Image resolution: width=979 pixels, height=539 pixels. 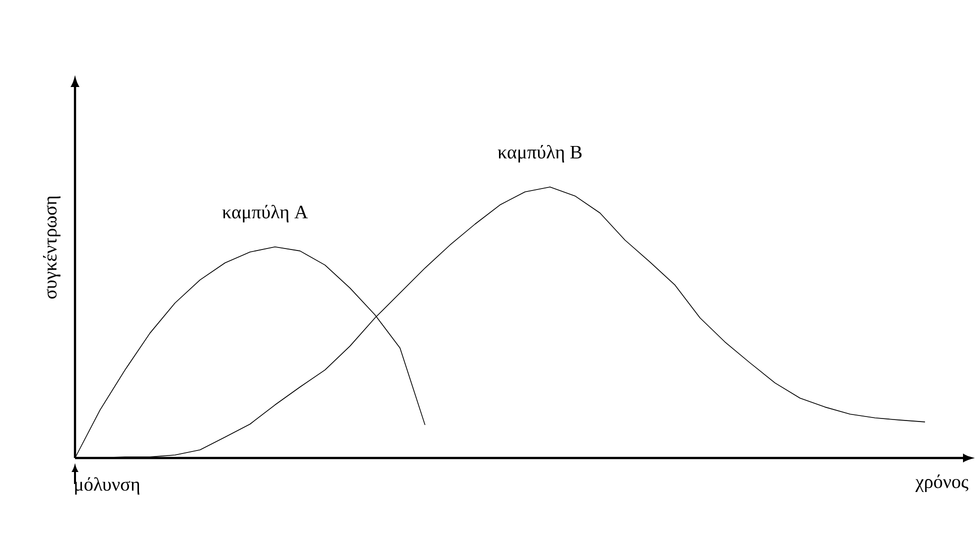 I want to click on series-label: καμπύλη Α, so click(x=265, y=213).